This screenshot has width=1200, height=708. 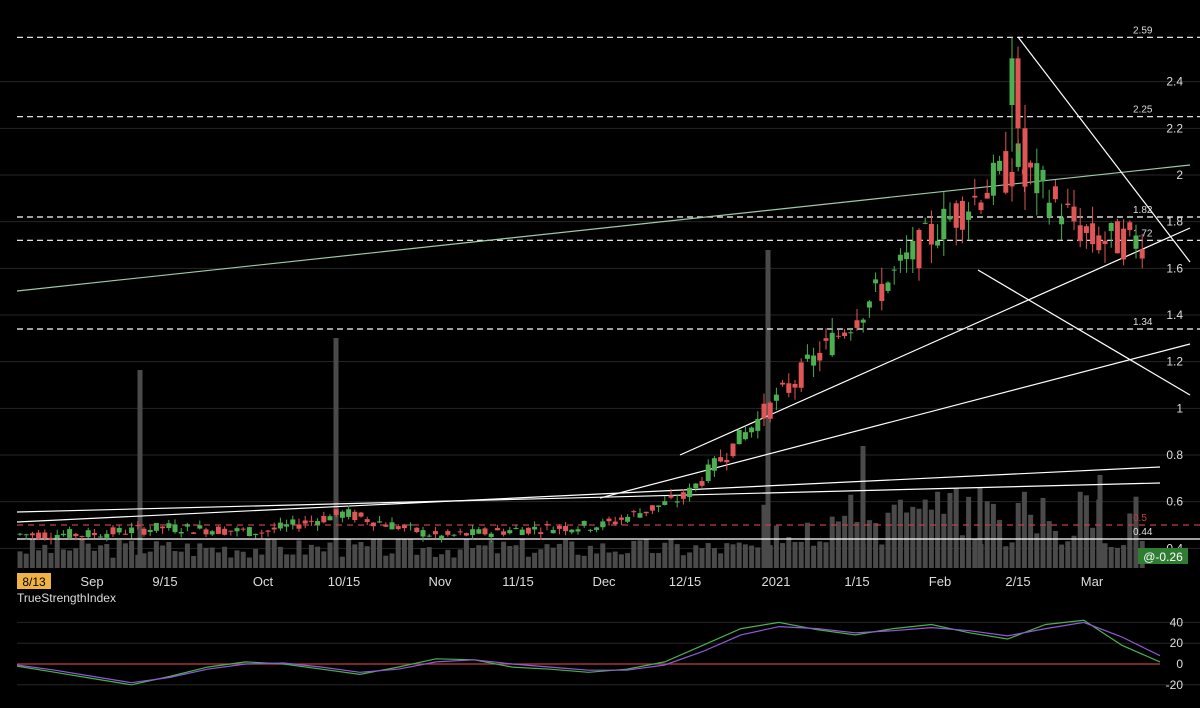 What do you see at coordinates (1174, 455) in the screenshot?
I see `y-tick-label: 0.8` at bounding box center [1174, 455].